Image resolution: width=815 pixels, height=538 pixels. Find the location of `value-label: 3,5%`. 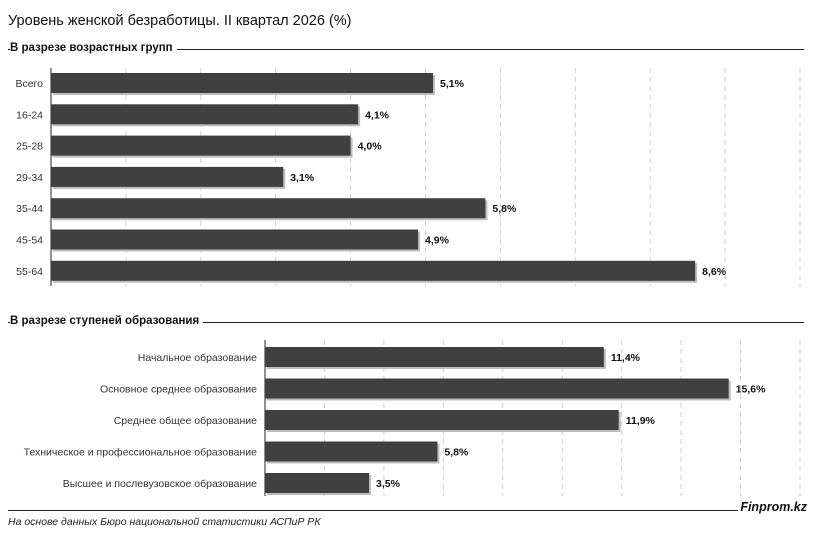

value-label: 3,5% is located at coordinates (388, 484).